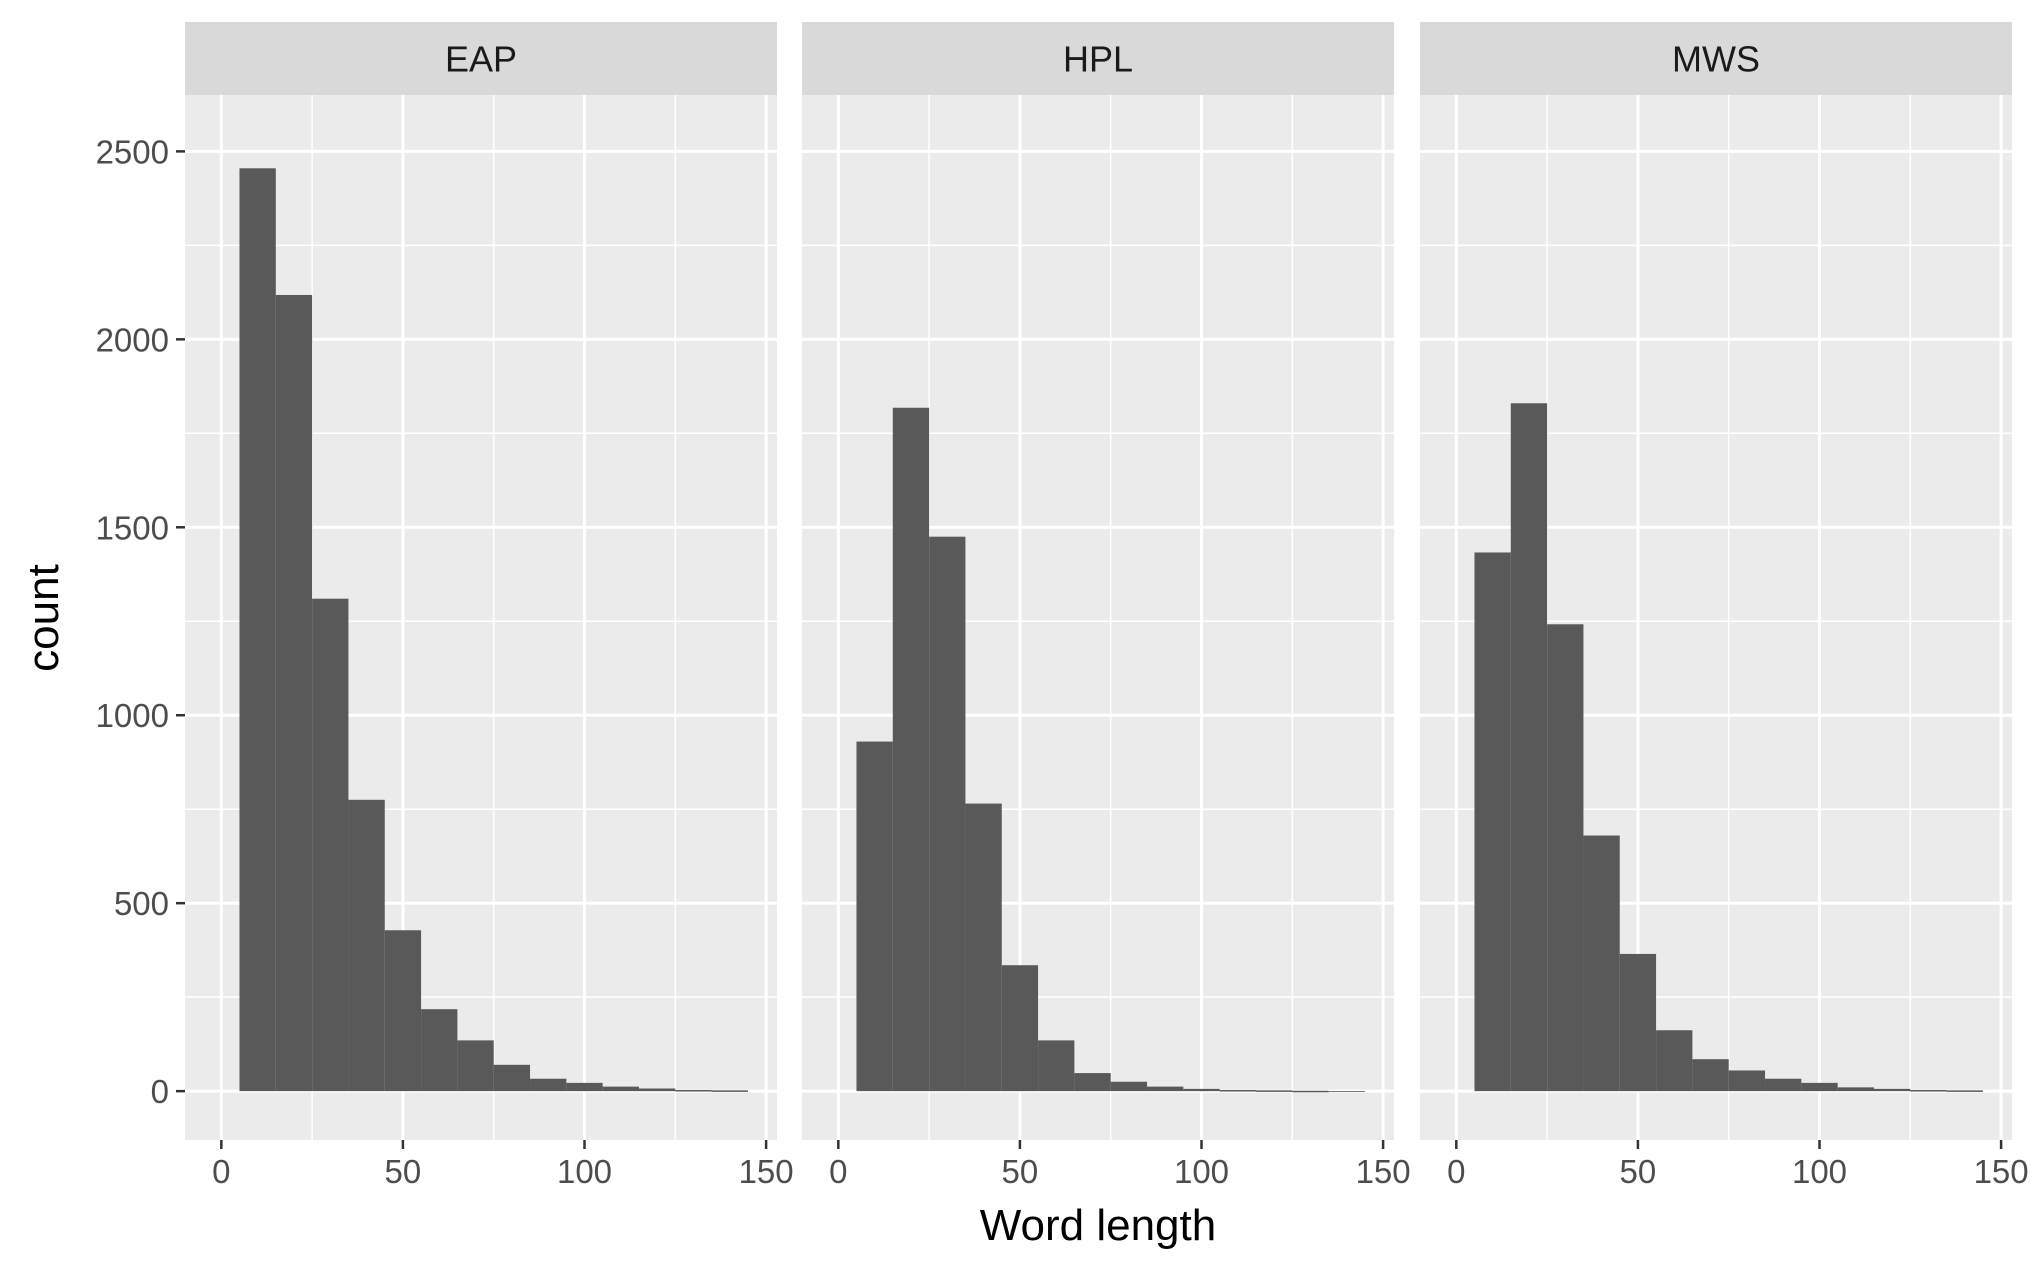 This screenshot has width=2031, height=1283. I want to click on x-axis-title: Word length, so click(1098, 1225).